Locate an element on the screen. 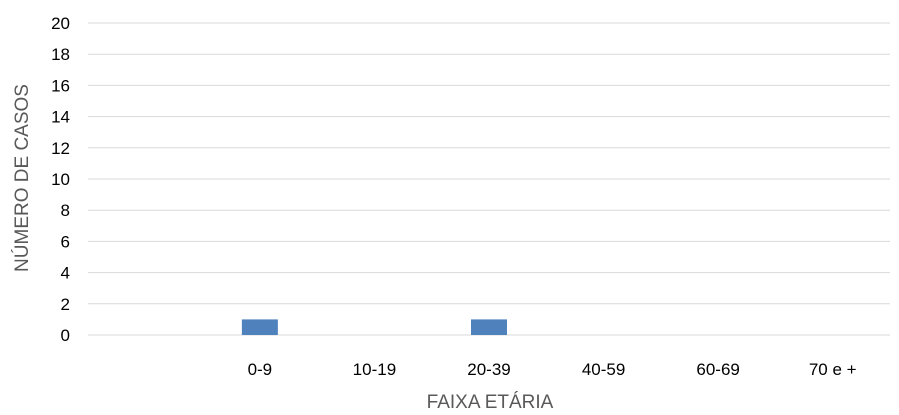  y-tick-label: 8 is located at coordinates (65, 210).